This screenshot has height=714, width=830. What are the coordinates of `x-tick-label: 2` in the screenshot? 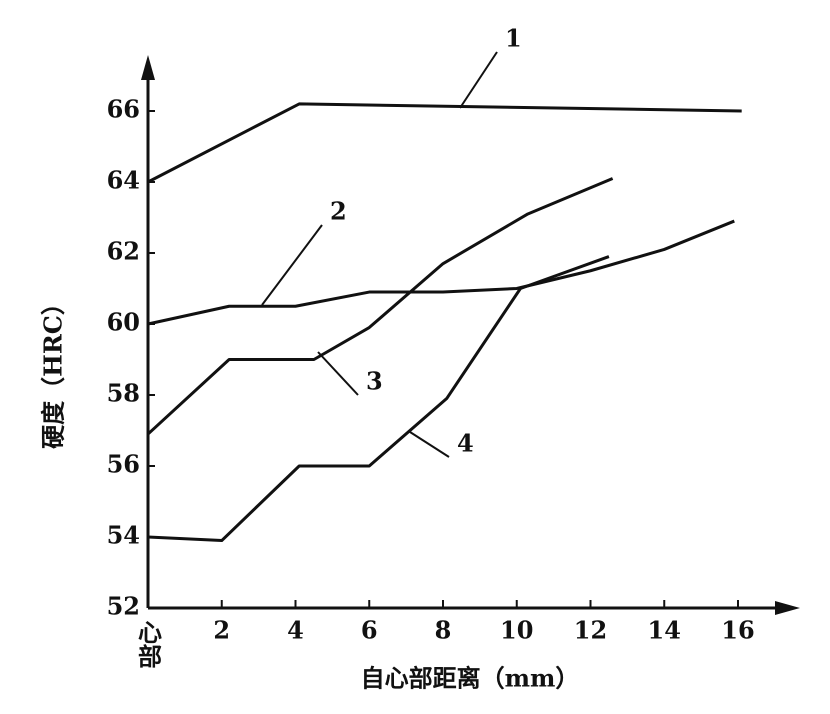 It's located at (221, 630).